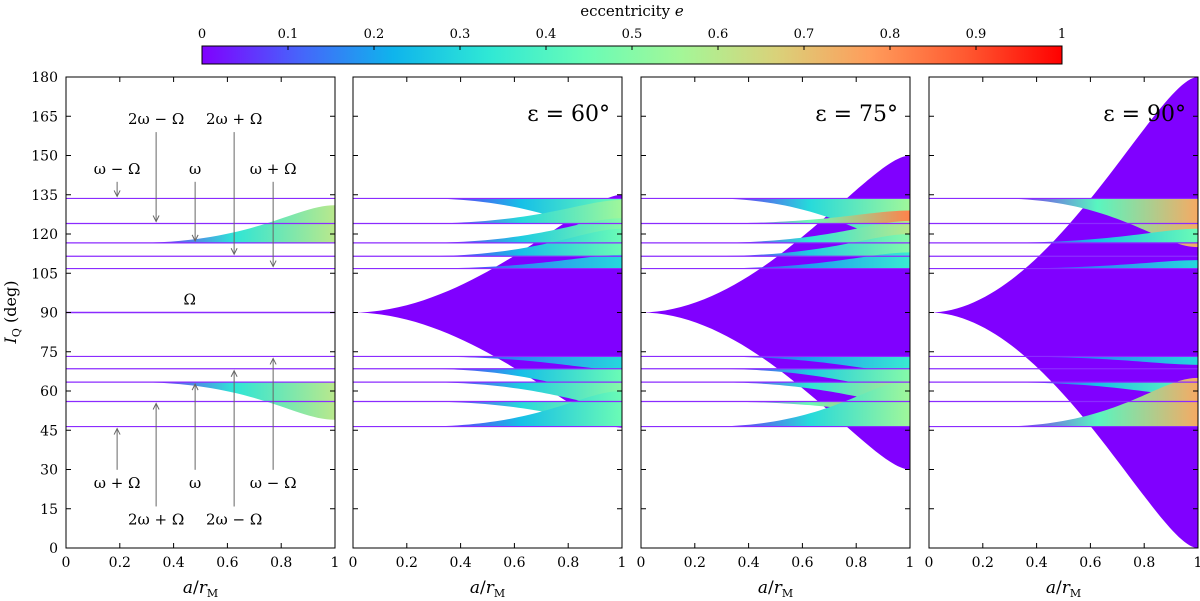 The width and height of the screenshot is (1200, 601). I want to click on y-tick-label: 0, so click(53, 549).